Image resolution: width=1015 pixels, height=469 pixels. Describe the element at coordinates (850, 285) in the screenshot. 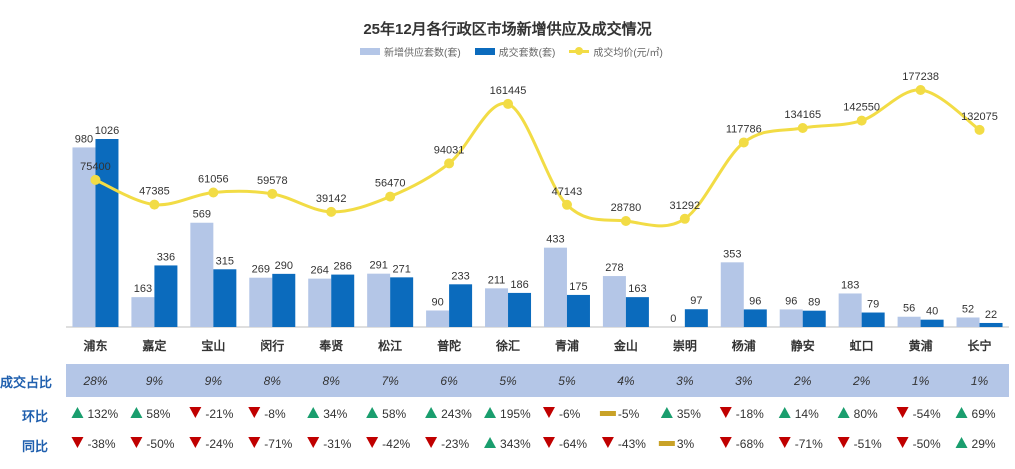

I see `label-supply-13: 183` at that location.